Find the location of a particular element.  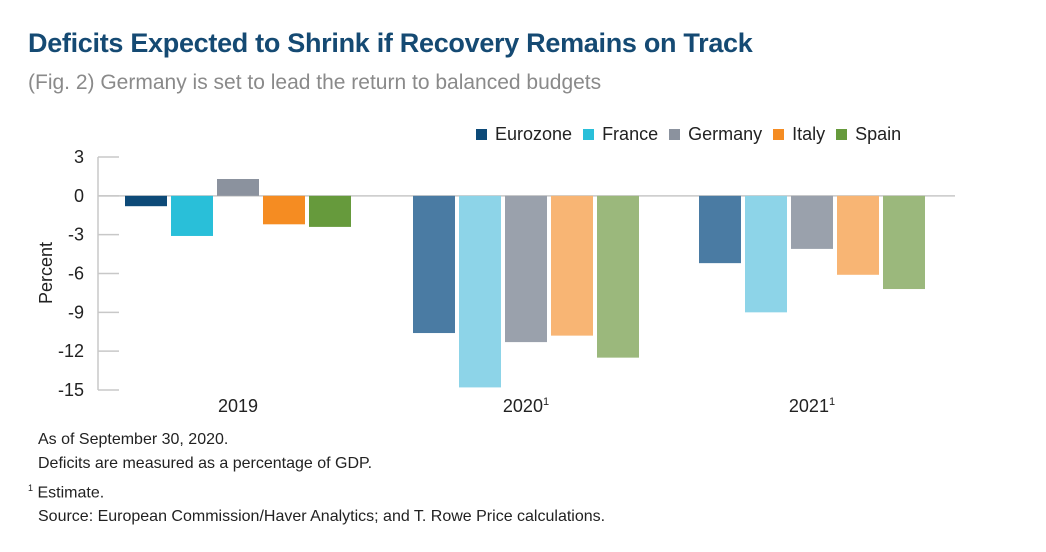

legend: Eurozone France Germany Italy Spain is located at coordinates (694, 134).